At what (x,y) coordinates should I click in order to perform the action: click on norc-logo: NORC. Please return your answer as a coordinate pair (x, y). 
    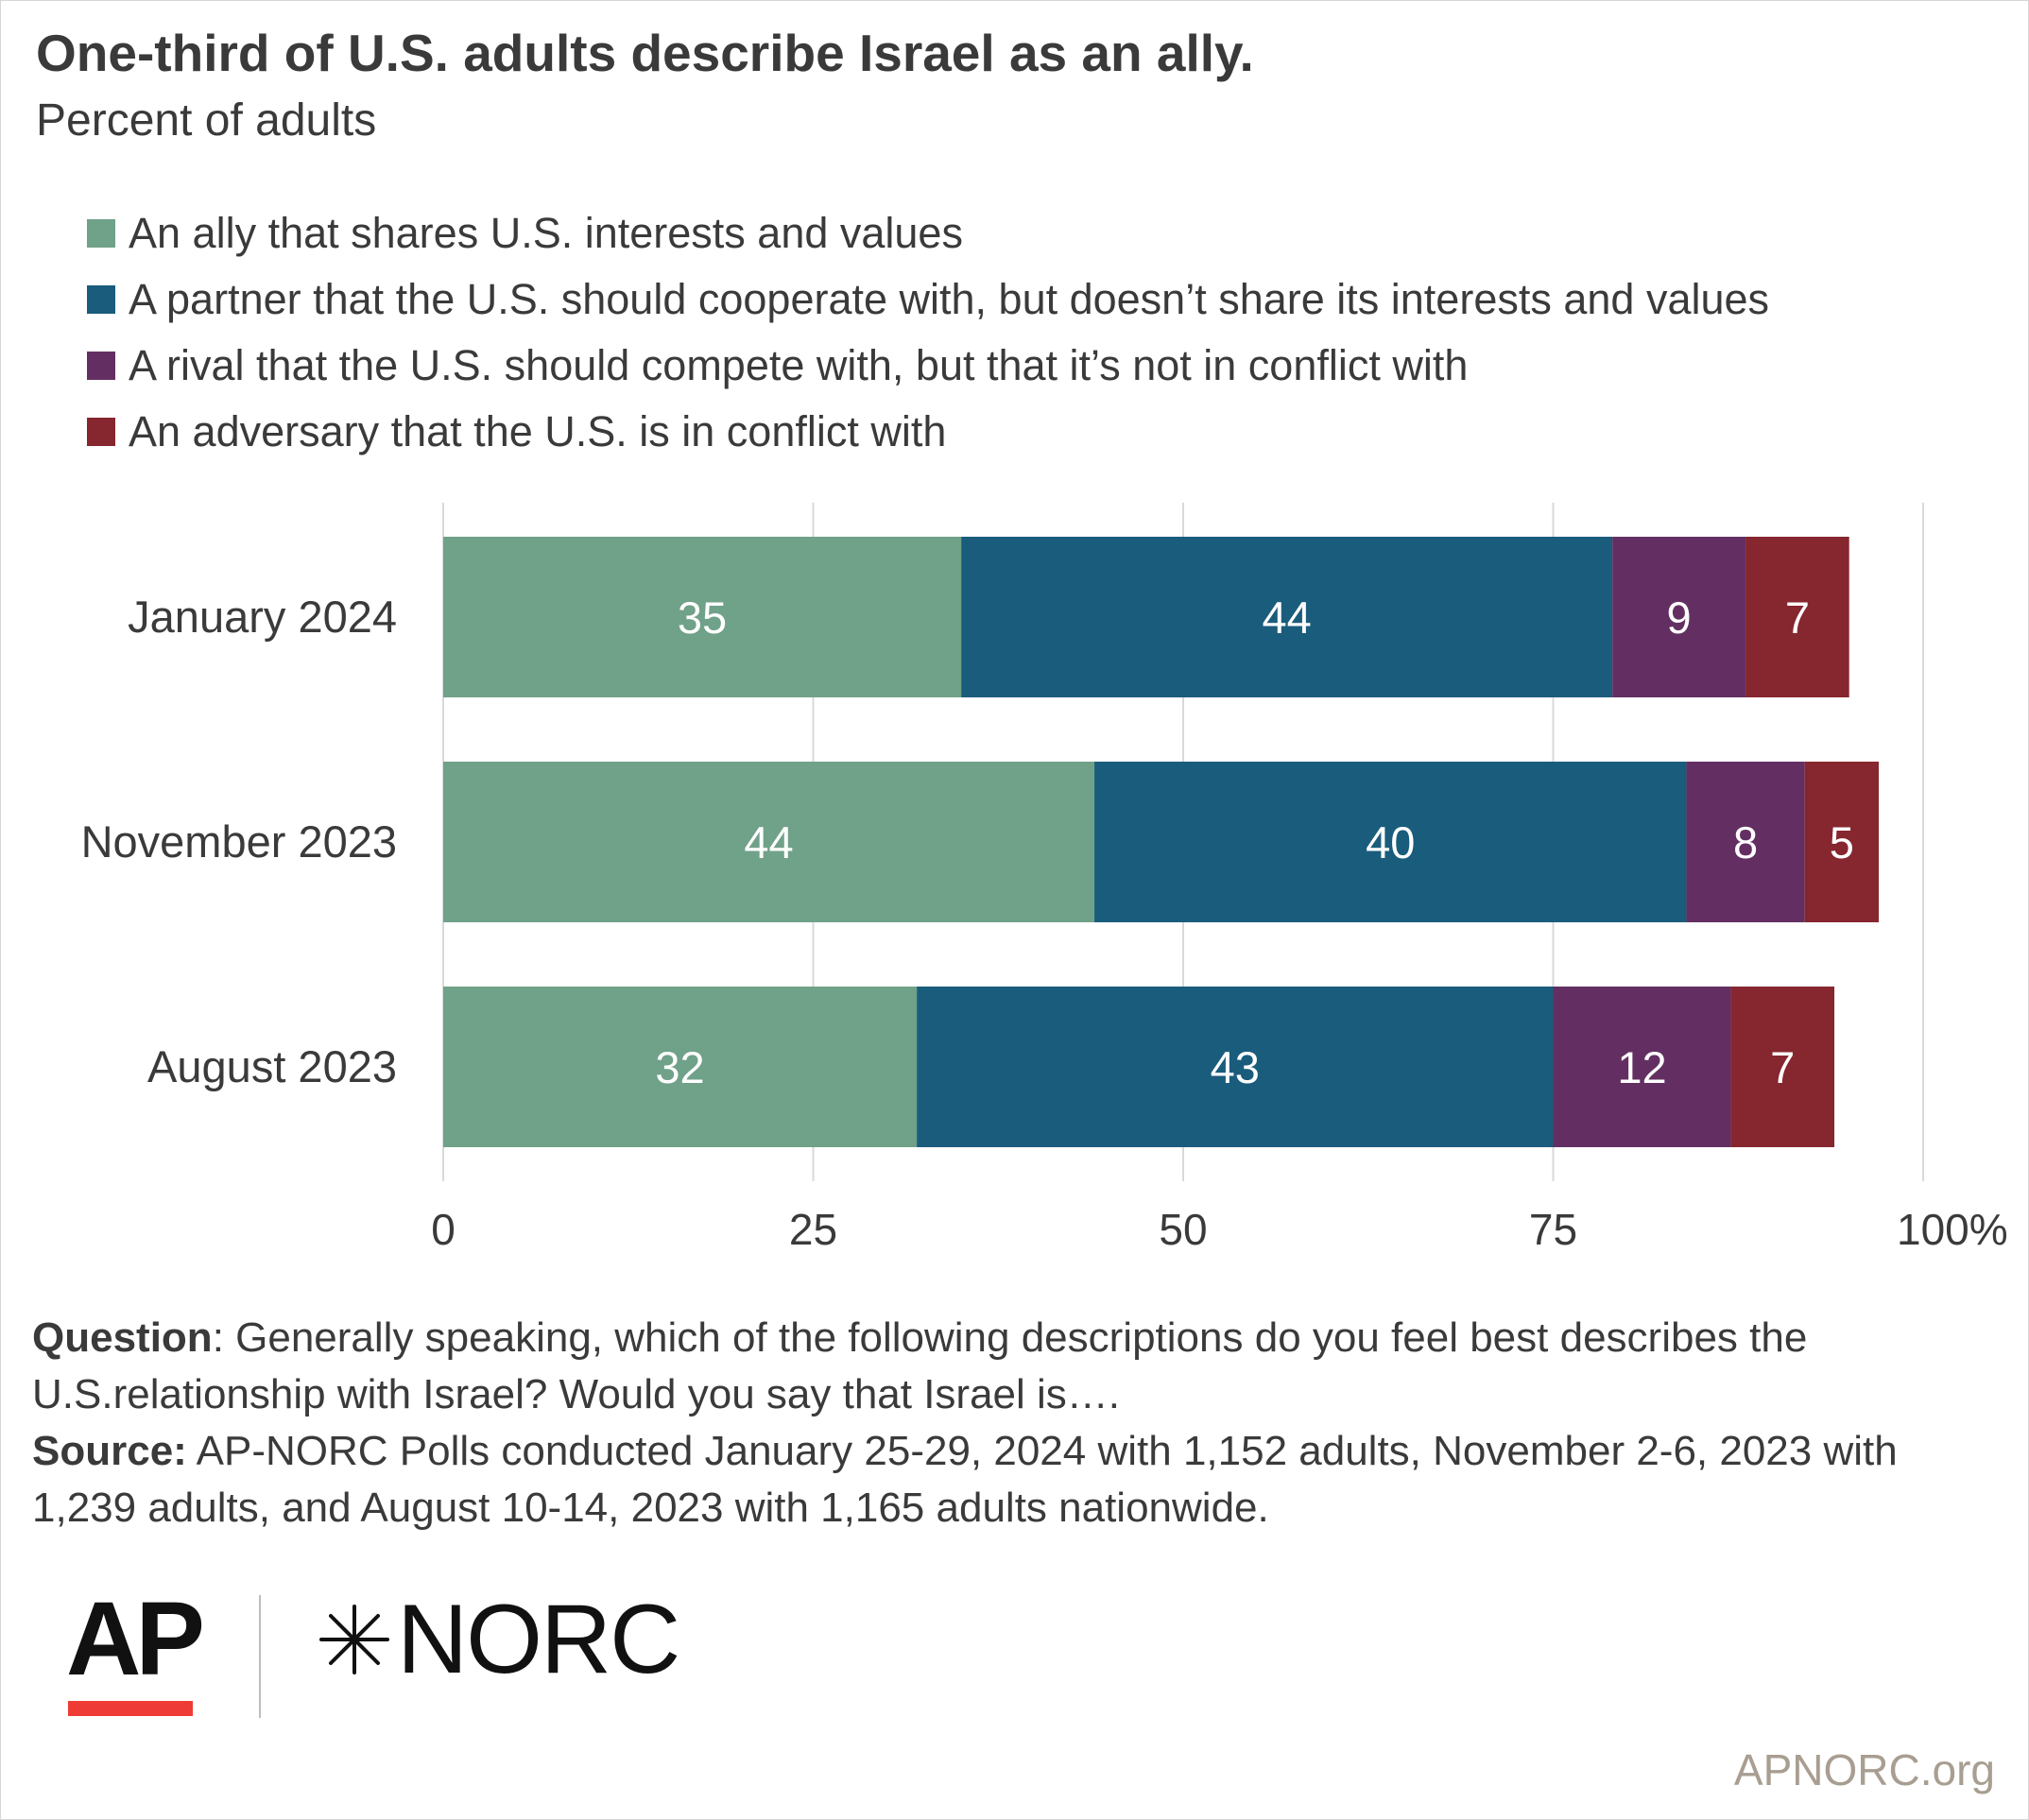
    Looking at the image, I should click on (499, 1639).